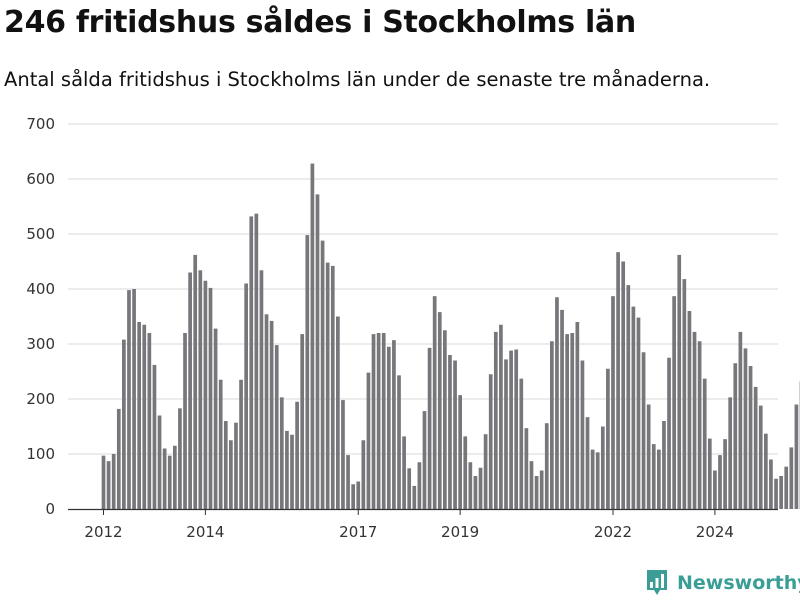 This screenshot has height=600, width=800. Describe the element at coordinates (205, 532) in the screenshot. I see `x-tick-label: 2014` at that location.